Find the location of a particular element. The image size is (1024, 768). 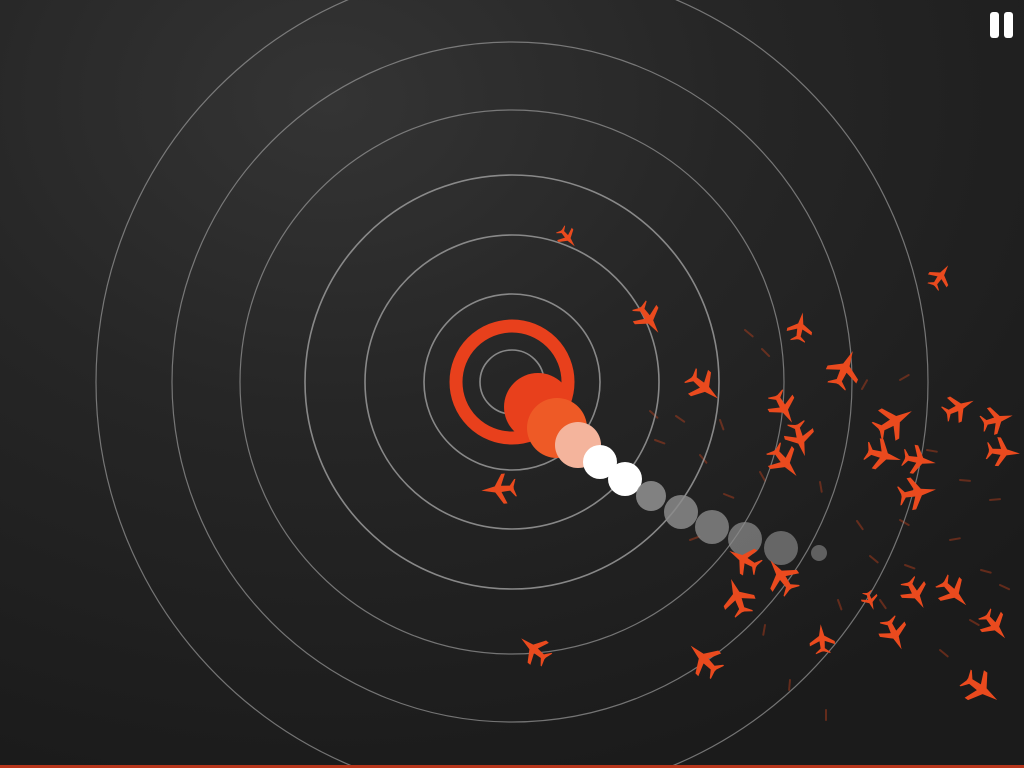

player-trail is located at coordinates (665, 469).